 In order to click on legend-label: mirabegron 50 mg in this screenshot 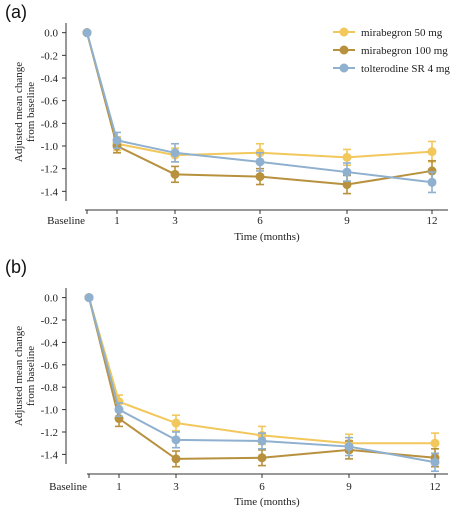, I will do `click(402, 33)`.